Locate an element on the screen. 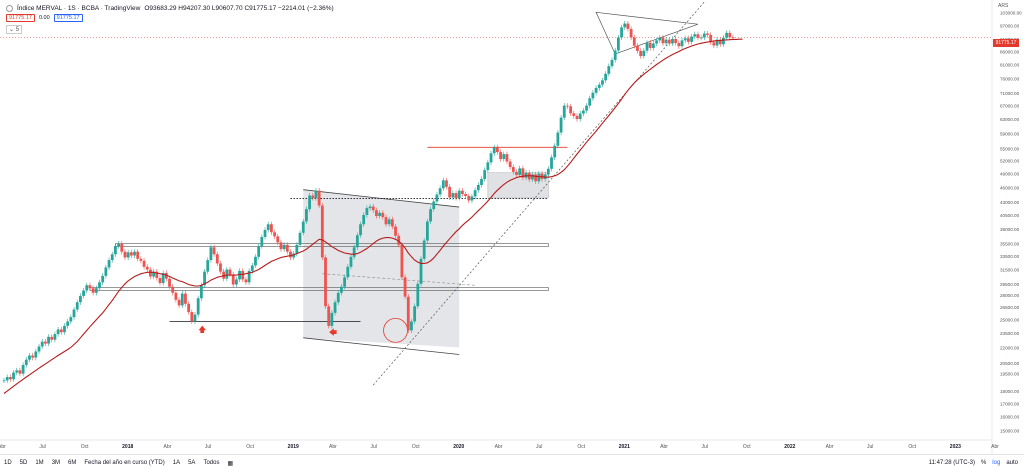 The image size is (1024, 471). log-toggle: log is located at coordinates (996, 463).